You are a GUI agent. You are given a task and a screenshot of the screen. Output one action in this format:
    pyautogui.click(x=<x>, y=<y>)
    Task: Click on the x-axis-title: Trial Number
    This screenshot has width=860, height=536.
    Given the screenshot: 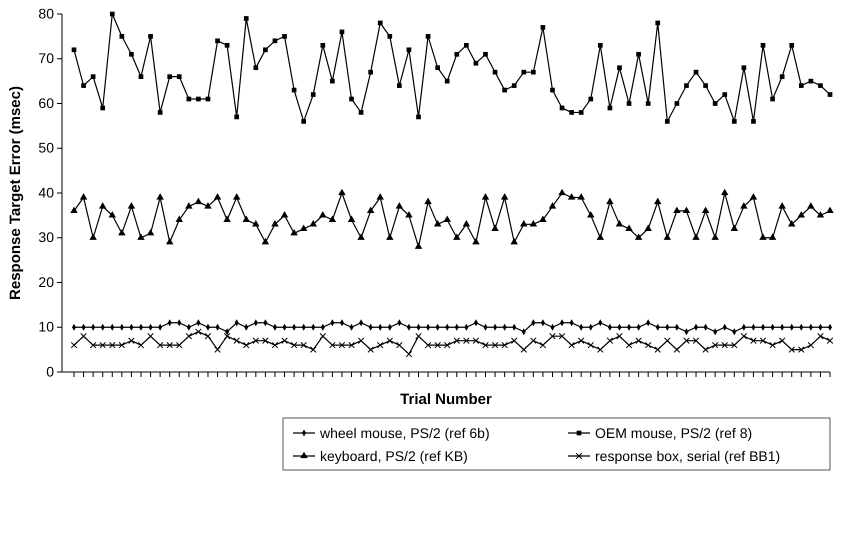 What is the action you would take?
    pyautogui.click(x=446, y=399)
    